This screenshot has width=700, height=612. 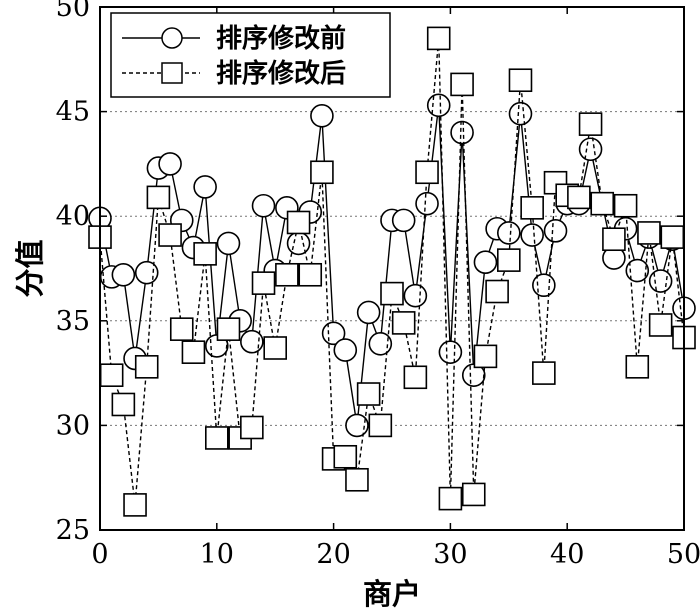 I want to click on legend: 排序修改前 排序修改后, so click(x=250, y=55).